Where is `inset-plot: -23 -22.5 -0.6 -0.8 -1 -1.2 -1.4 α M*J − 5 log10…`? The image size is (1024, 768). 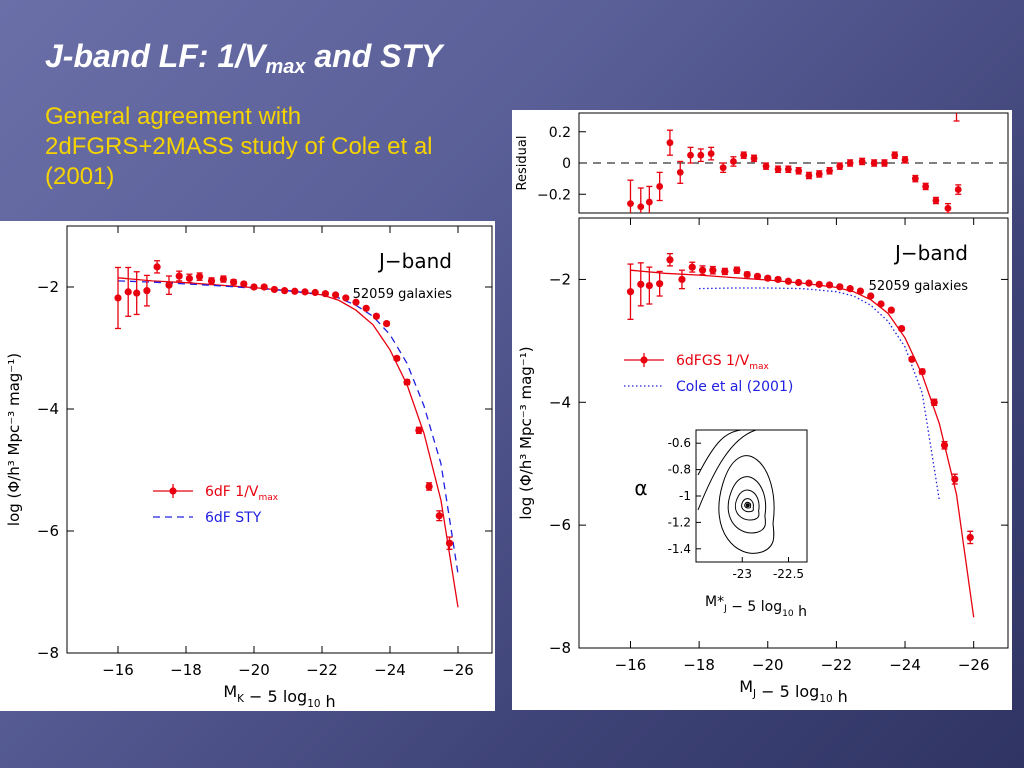 inset-plot: -23 -22.5 -0.6 -0.8 -1 -1.2 -1.4 α M*J − 5 log10… is located at coordinates (721, 524).